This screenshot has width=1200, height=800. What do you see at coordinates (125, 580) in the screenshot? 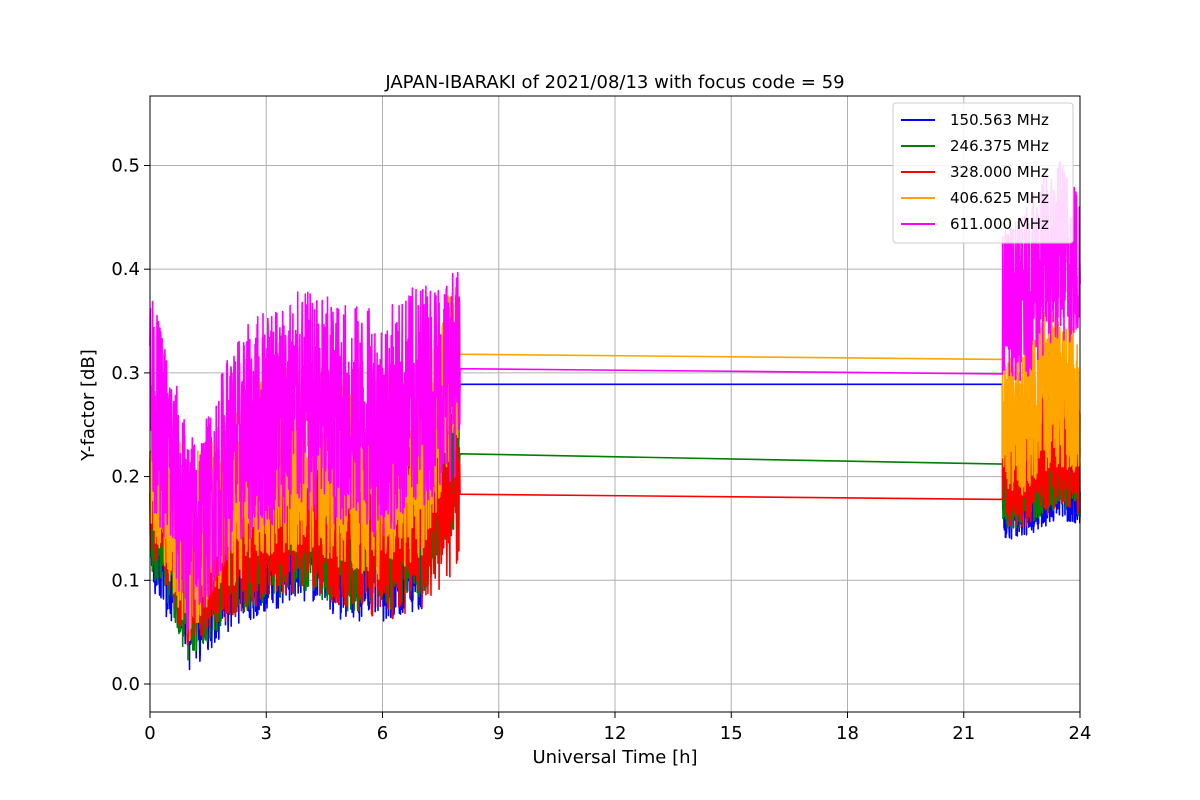
I see `y-tick-label: 0.1` at bounding box center [125, 580].